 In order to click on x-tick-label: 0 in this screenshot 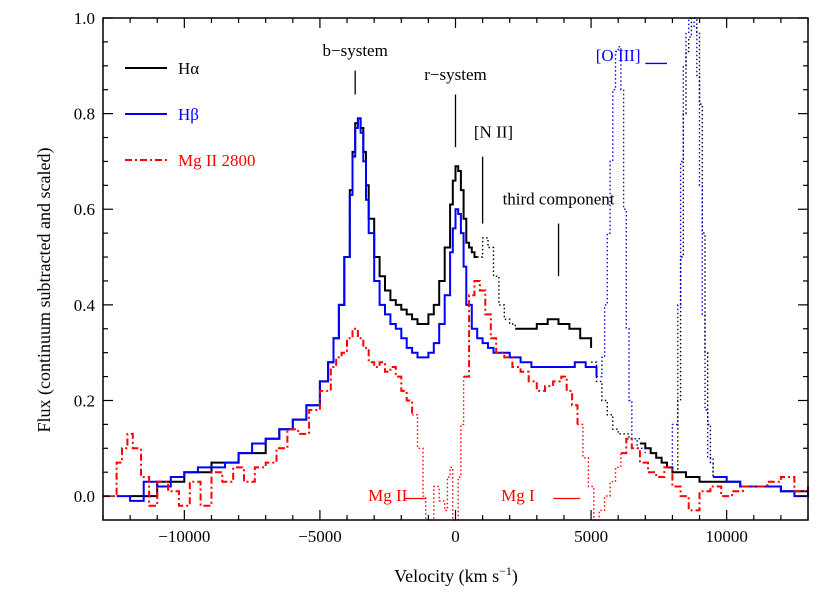, I will do `click(455, 536)`.